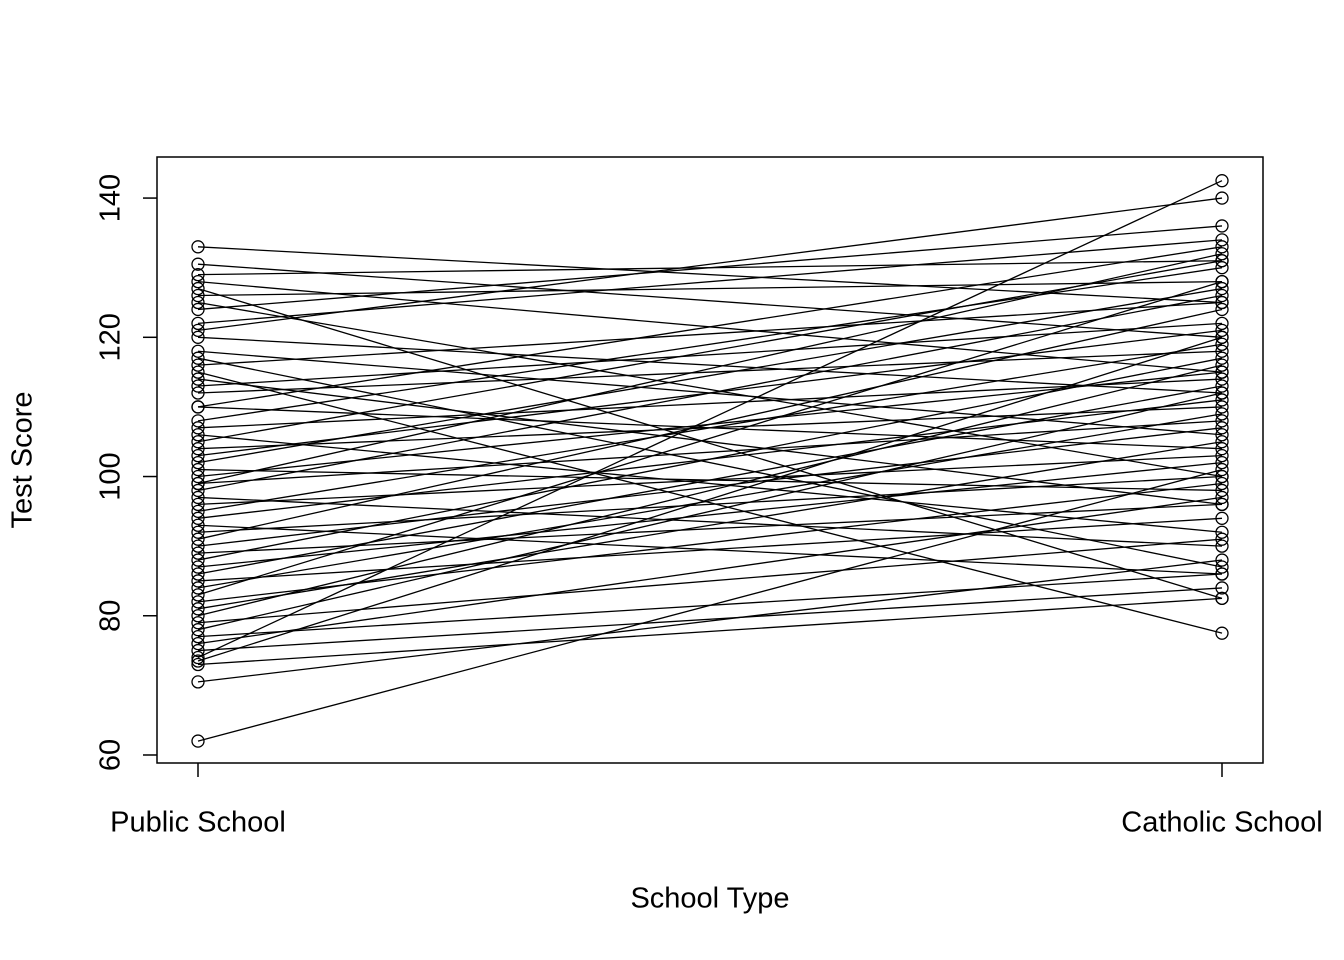 Image resolution: width=1344 pixels, height=960 pixels. I want to click on x-axis-label: School Type, so click(709, 899).